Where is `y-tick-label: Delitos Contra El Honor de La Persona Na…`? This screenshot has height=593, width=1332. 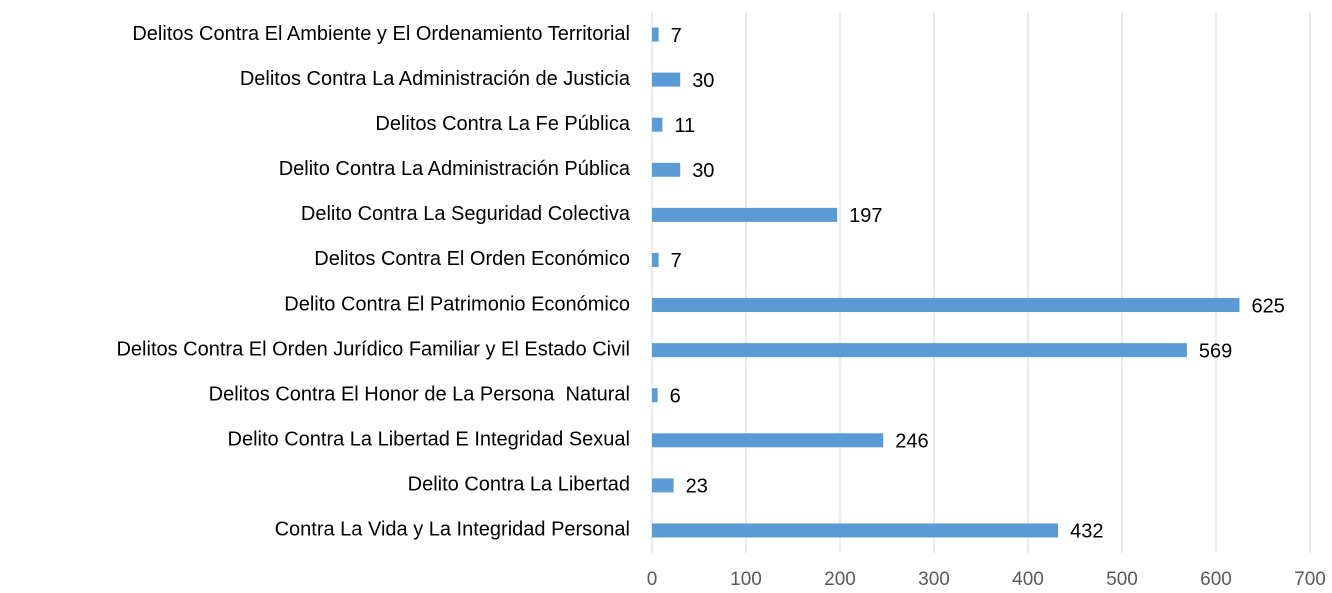
y-tick-label: Delitos Contra El Honor de La Persona Na… is located at coordinates (419, 394).